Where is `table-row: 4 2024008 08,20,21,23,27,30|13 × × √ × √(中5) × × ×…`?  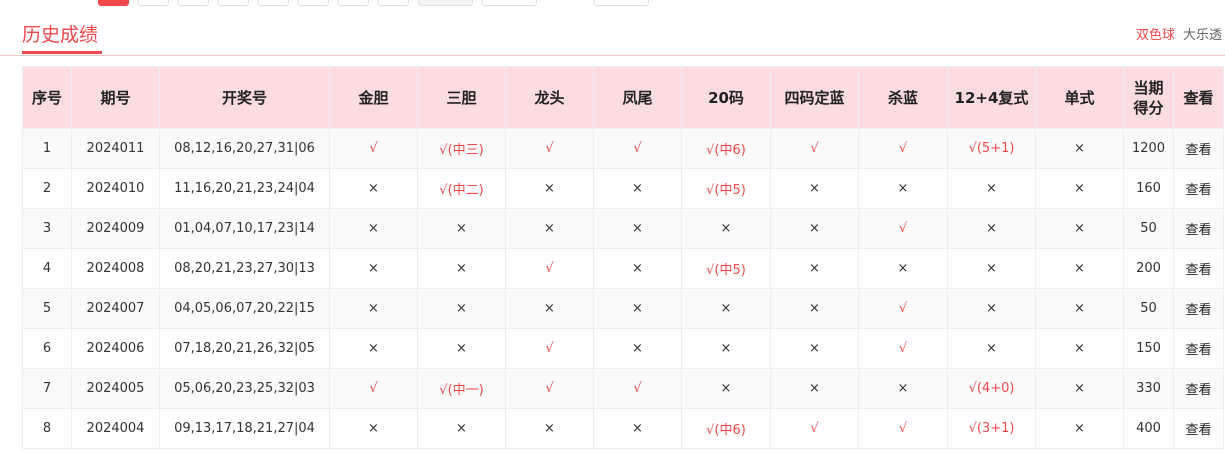 table-row: 4 2024008 08,20,21,23,27,30|13 × × √ × √(中5) × × ×… is located at coordinates (623, 268).